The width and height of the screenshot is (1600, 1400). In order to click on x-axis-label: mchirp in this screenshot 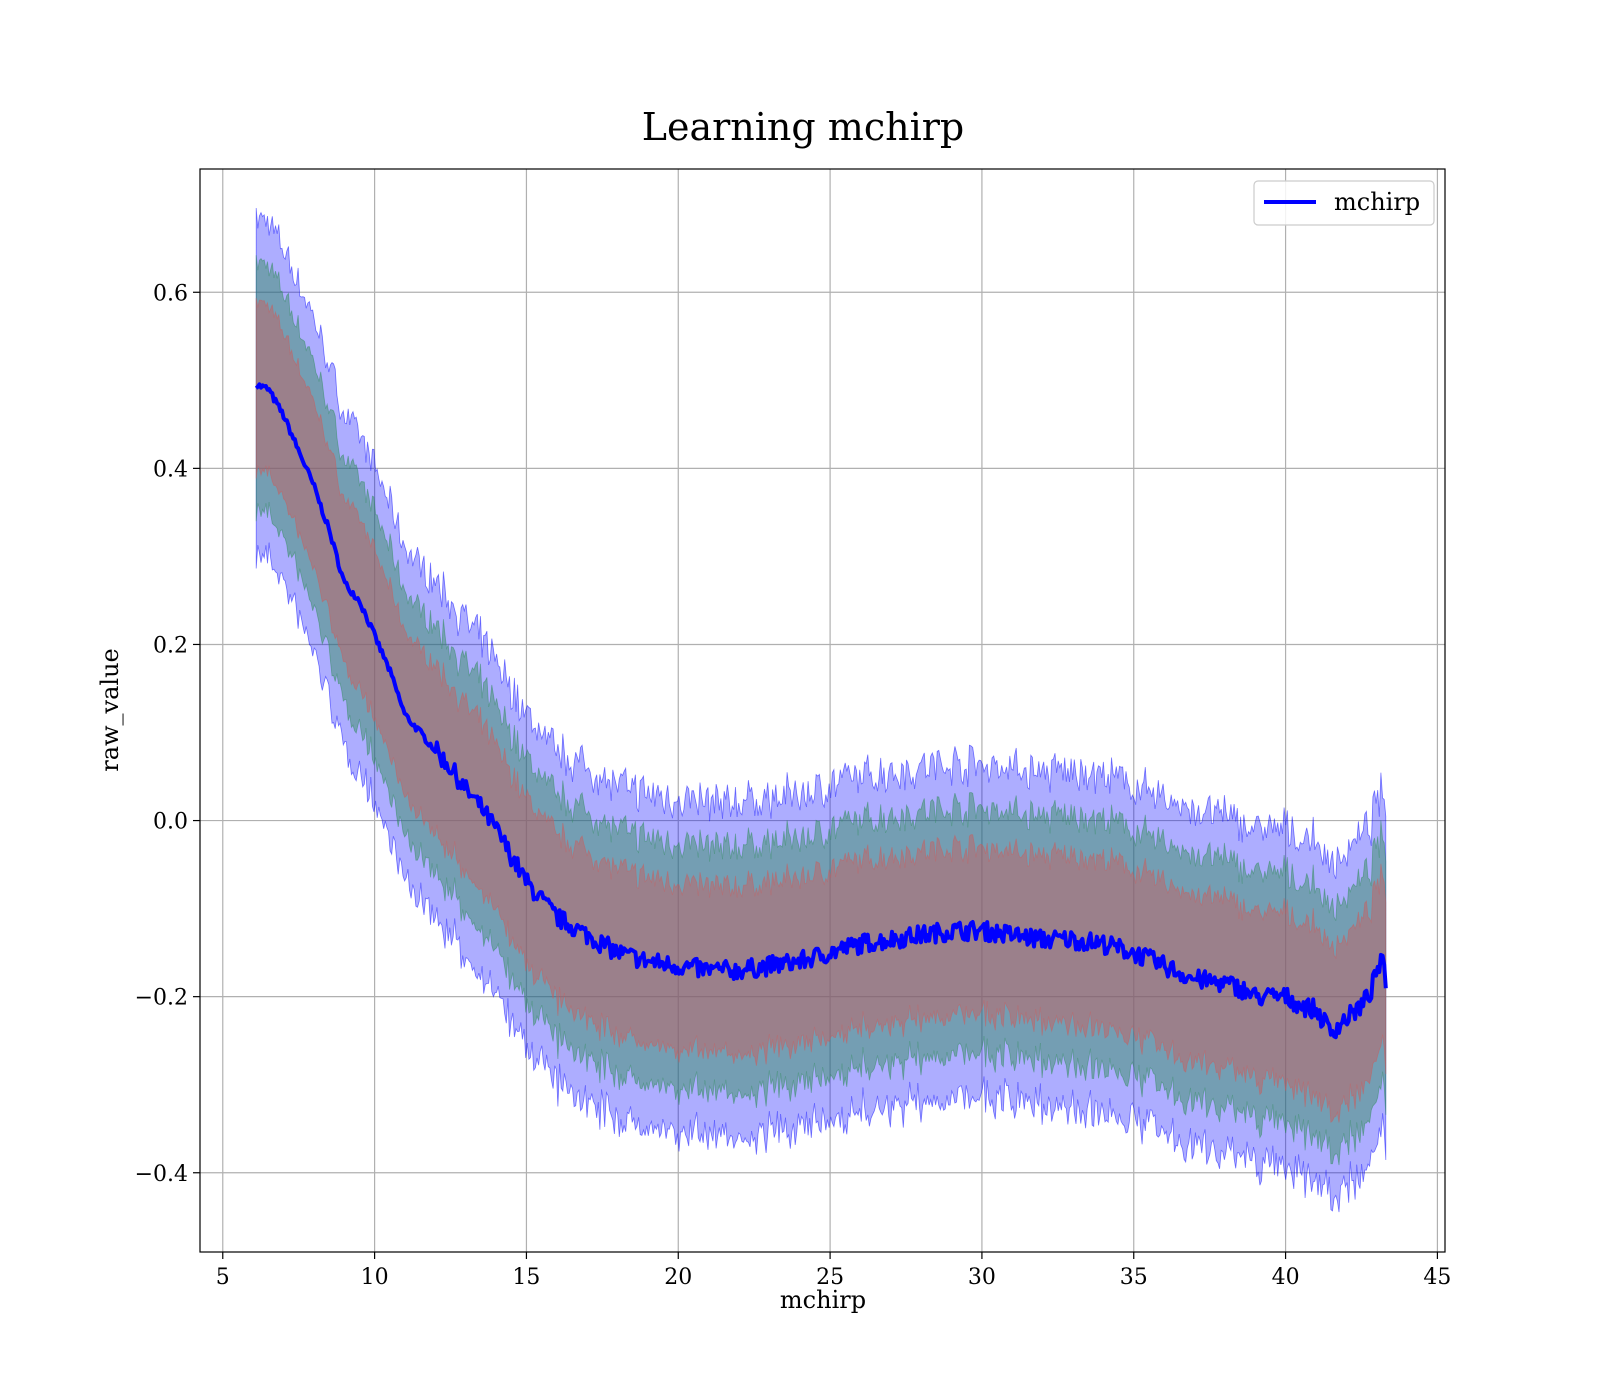, I will do `click(823, 1300)`.